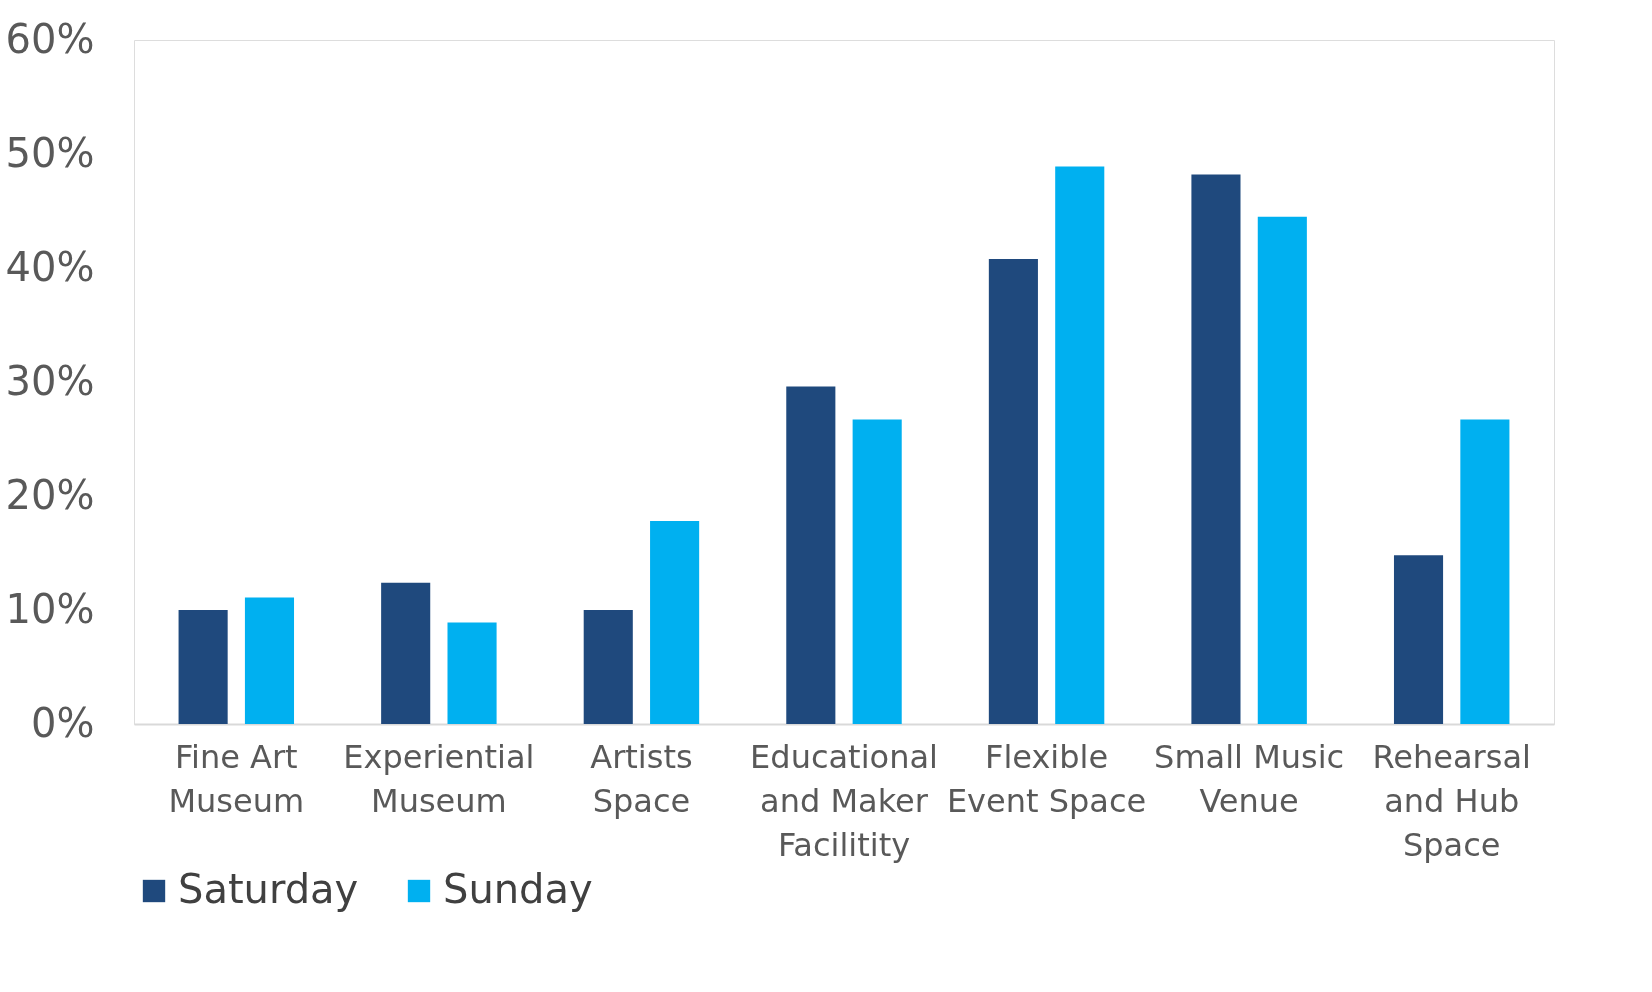 This screenshot has height=992, width=1652. What do you see at coordinates (50, 152) in the screenshot?
I see `y-tick-label: 50%` at bounding box center [50, 152].